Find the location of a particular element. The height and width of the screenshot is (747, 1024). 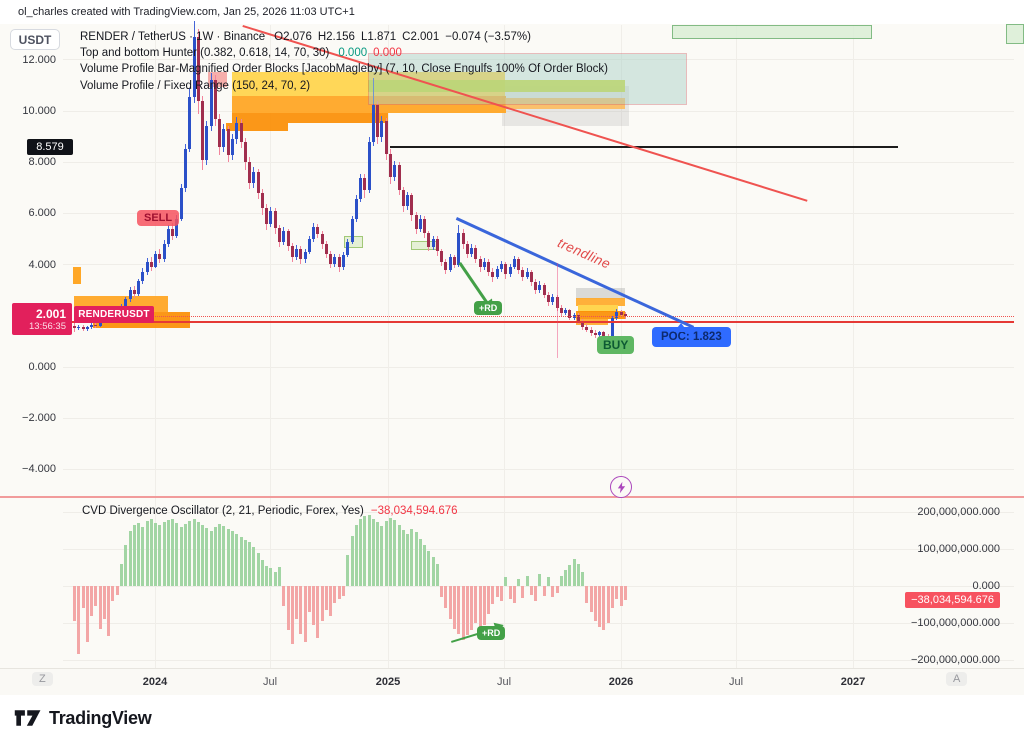

scale-hint-right: A is located at coordinates (957, 679).